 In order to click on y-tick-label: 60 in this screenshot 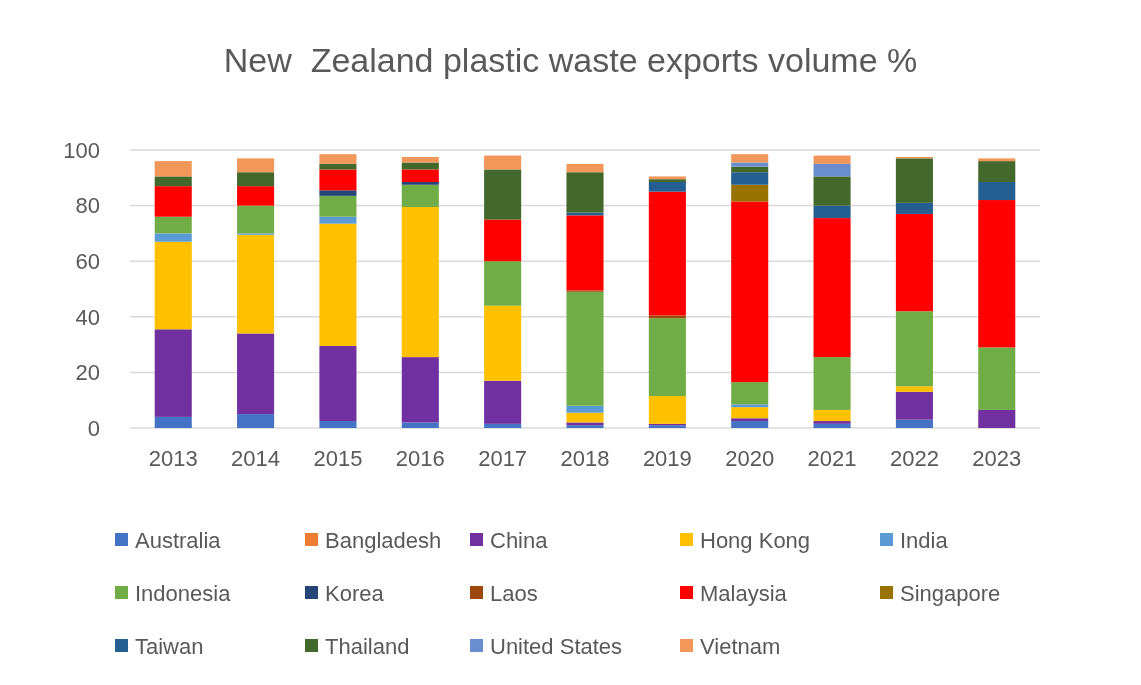, I will do `click(87, 261)`.